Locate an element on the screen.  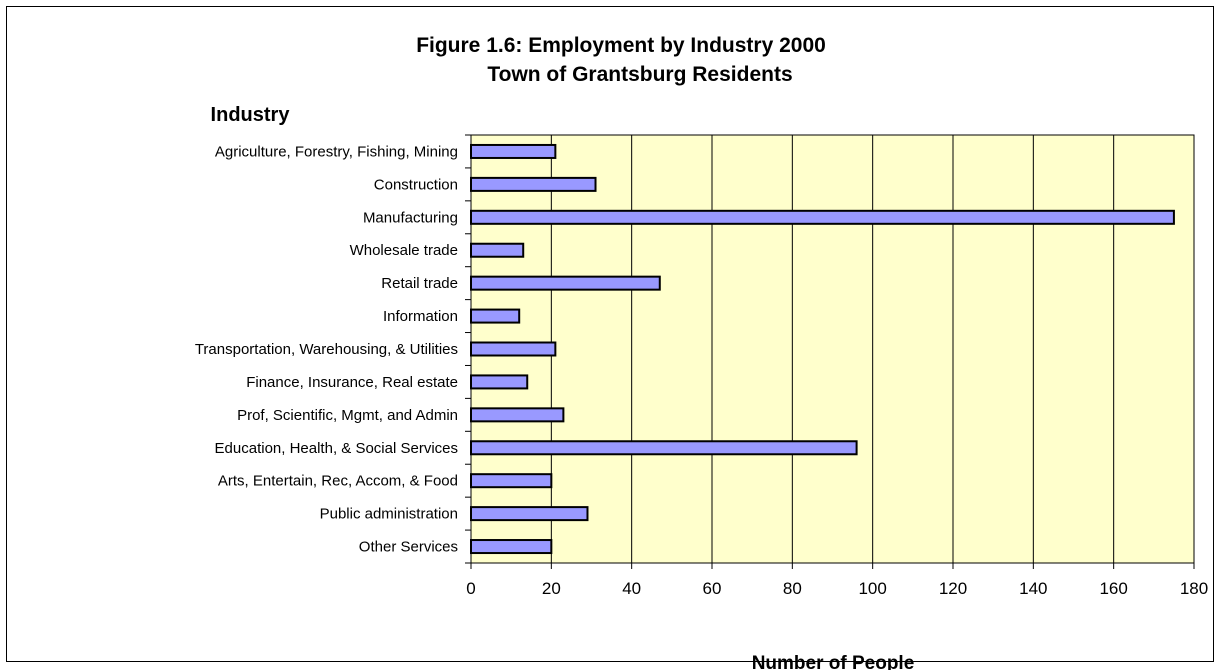
x-tick-label: 180 is located at coordinates (1194, 588).